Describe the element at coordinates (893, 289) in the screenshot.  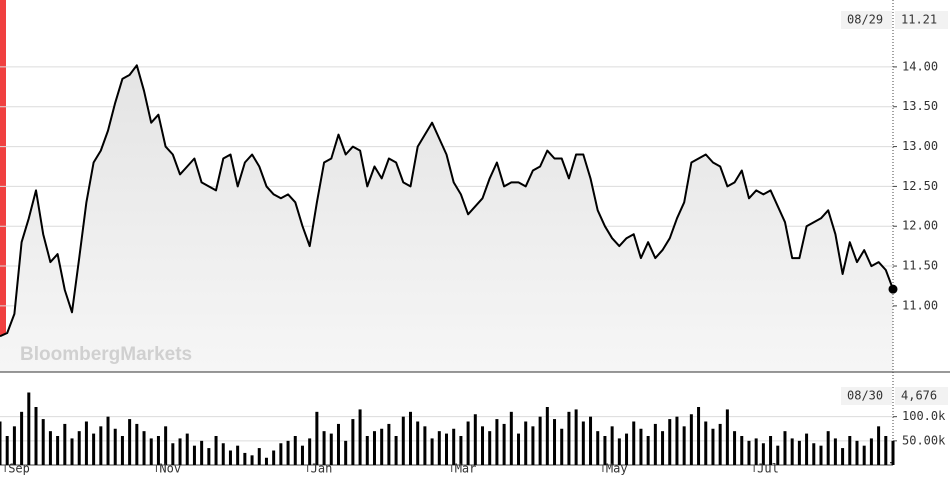
I see `last-point` at that location.